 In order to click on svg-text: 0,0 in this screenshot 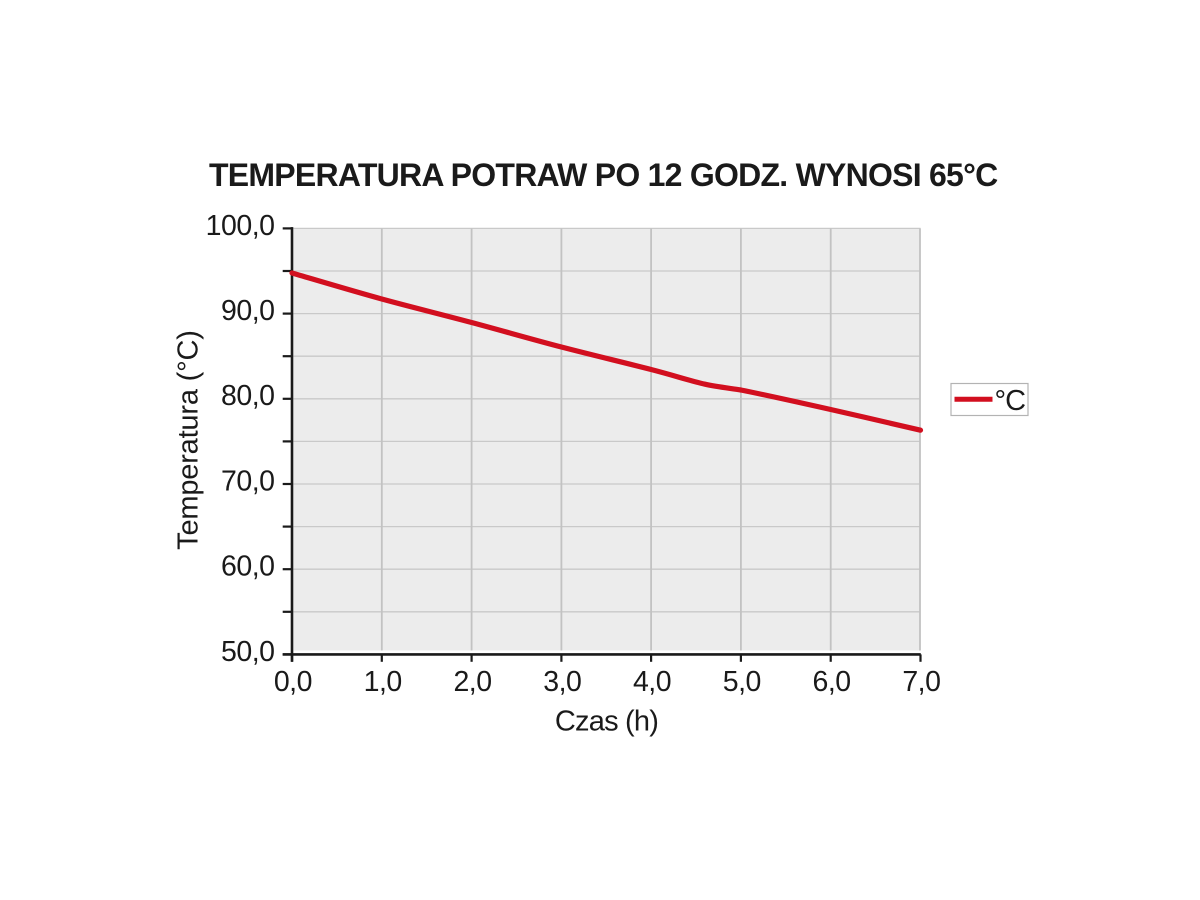, I will do `click(293, 682)`.